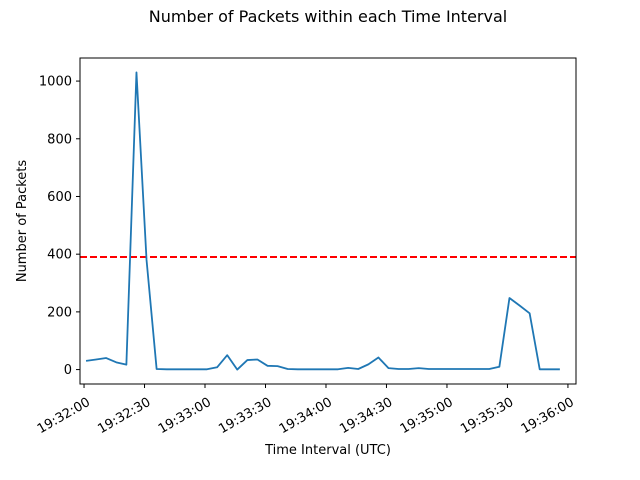 This screenshot has width=640, height=480. Describe the element at coordinates (124, 416) in the screenshot. I see `x-tick-label: 19:32:30` at that location.